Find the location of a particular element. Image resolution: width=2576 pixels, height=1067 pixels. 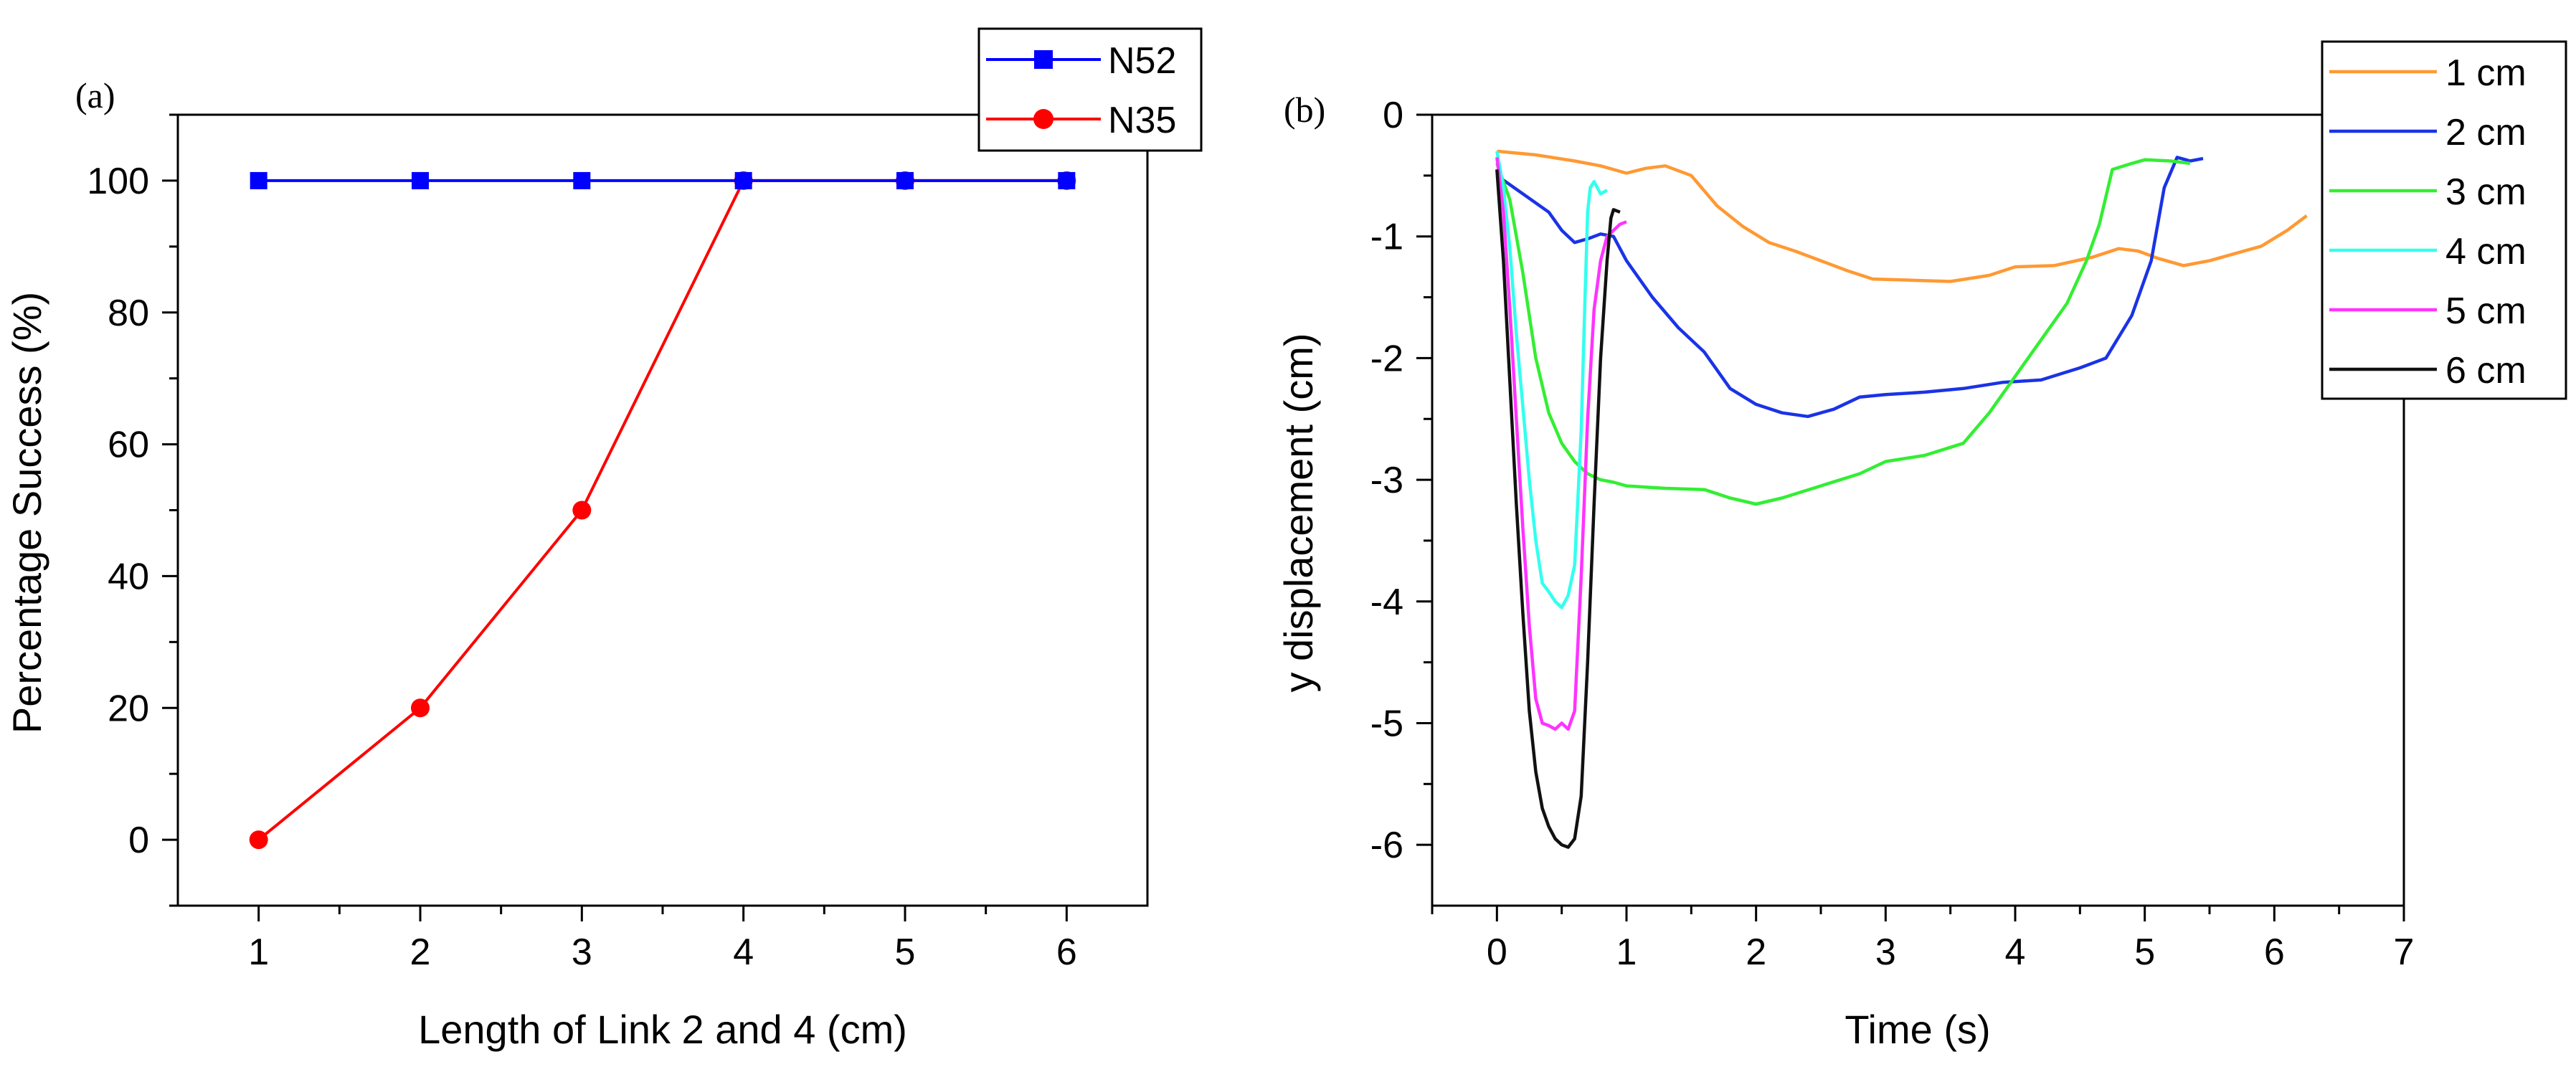

panel-a-y-tick-label: 20 is located at coordinates (128, 708).